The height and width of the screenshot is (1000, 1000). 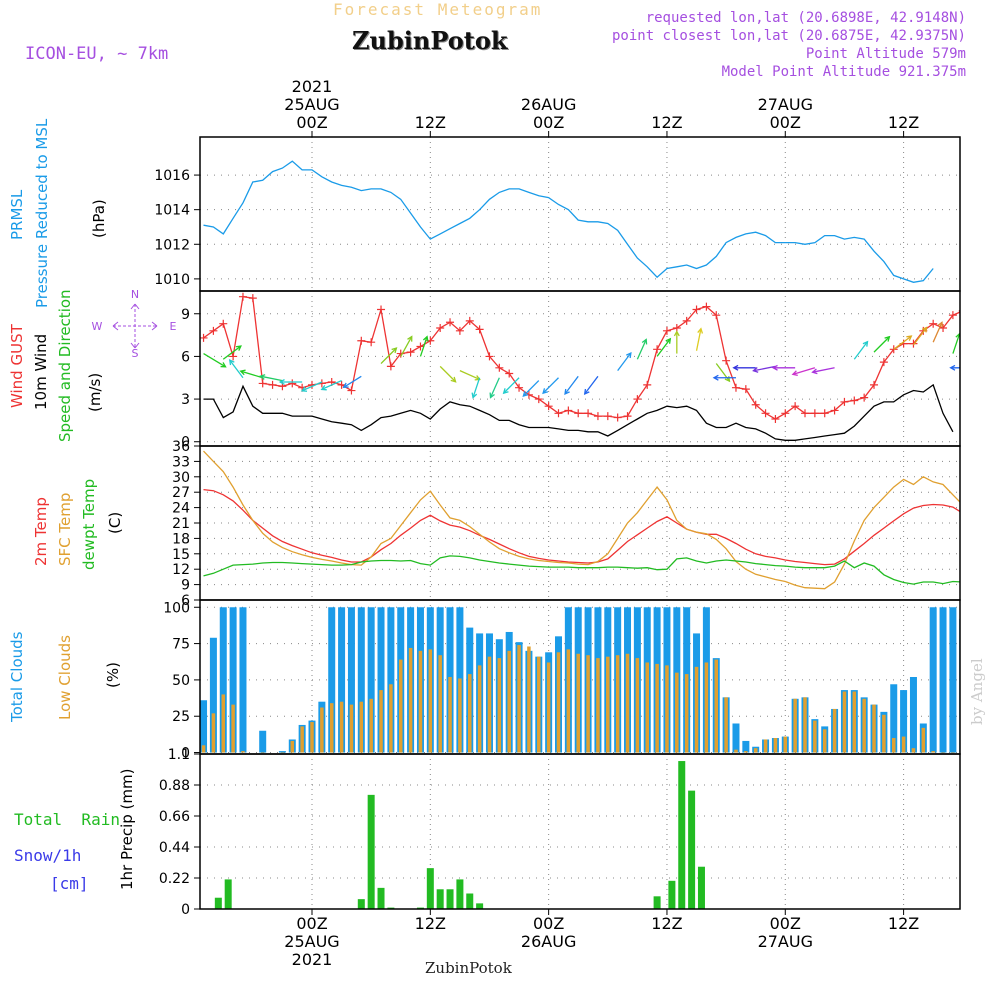 I want to click on pressure-ytick-label: 1012, so click(x=172, y=245).